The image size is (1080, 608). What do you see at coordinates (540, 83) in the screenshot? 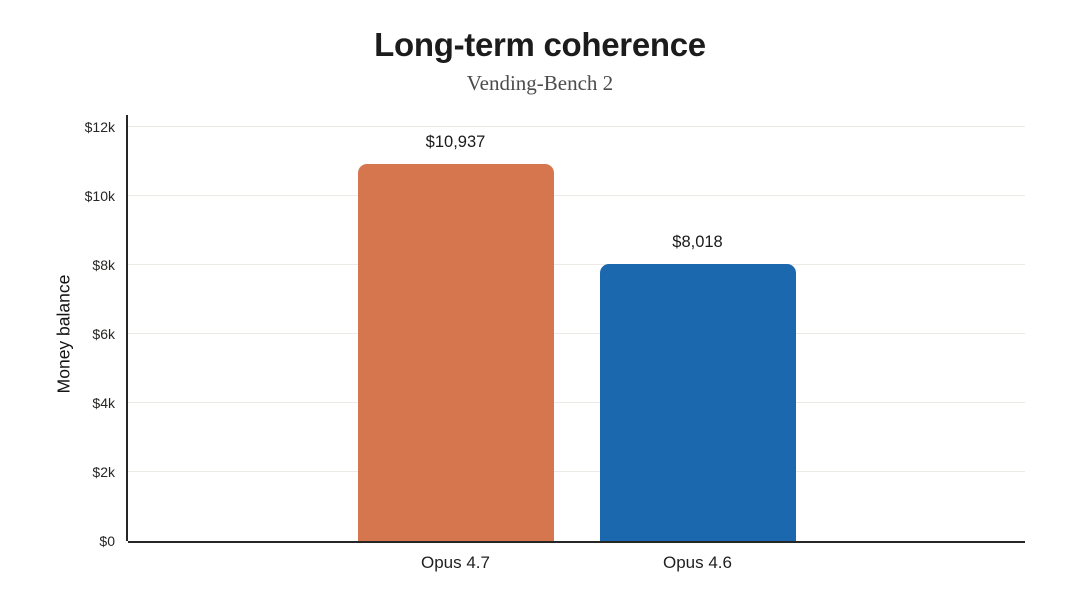
I see `chart-subtitle: Vending-Bench 2` at bounding box center [540, 83].